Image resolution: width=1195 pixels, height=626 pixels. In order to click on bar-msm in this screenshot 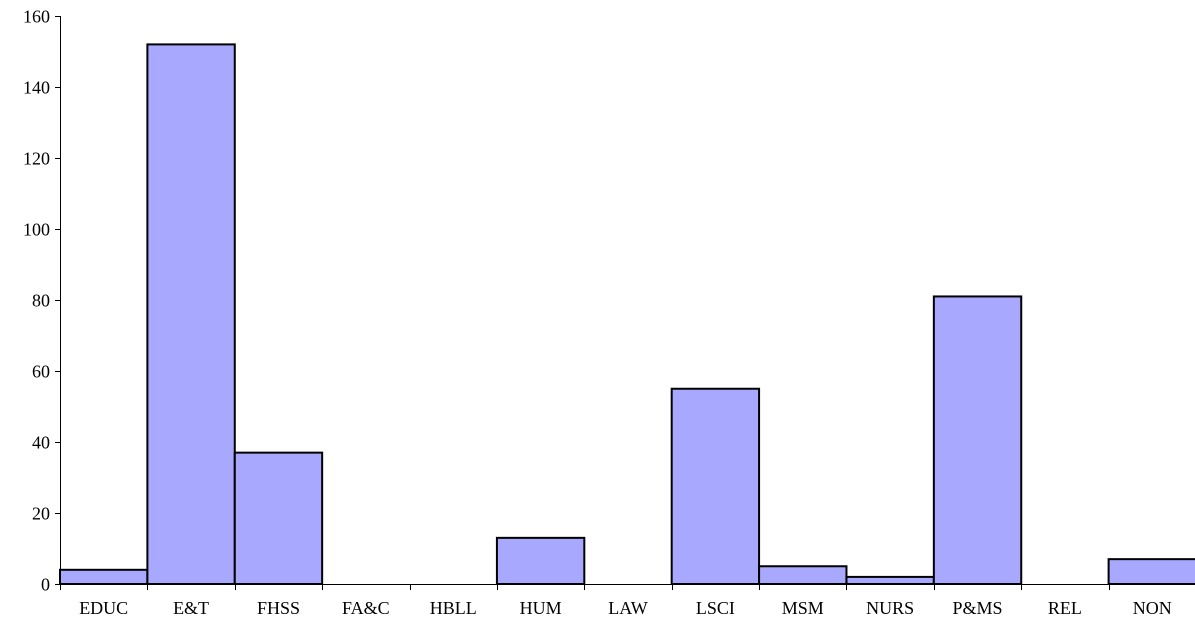, I will do `click(803, 575)`.